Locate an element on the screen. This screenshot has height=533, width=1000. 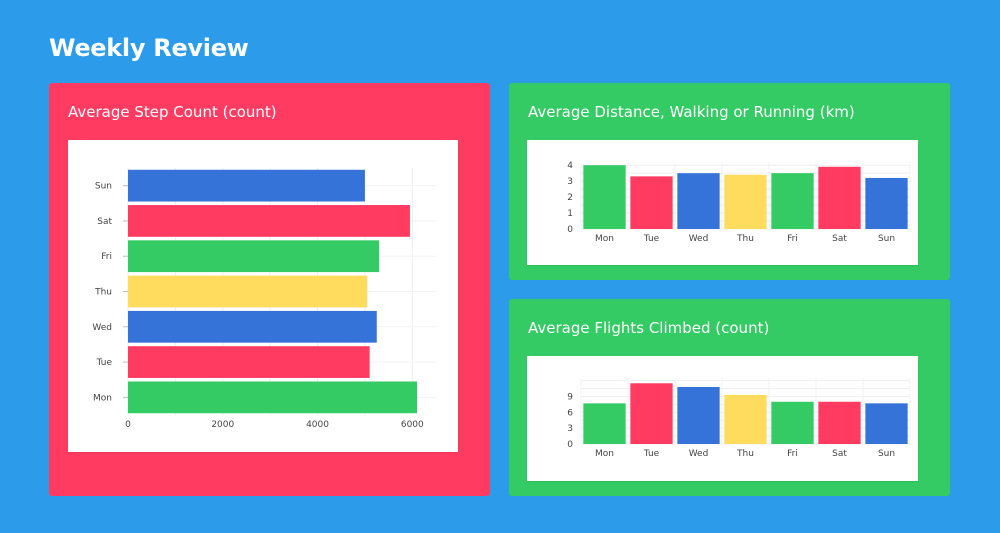
y-tick-label: Sat is located at coordinates (104, 222).